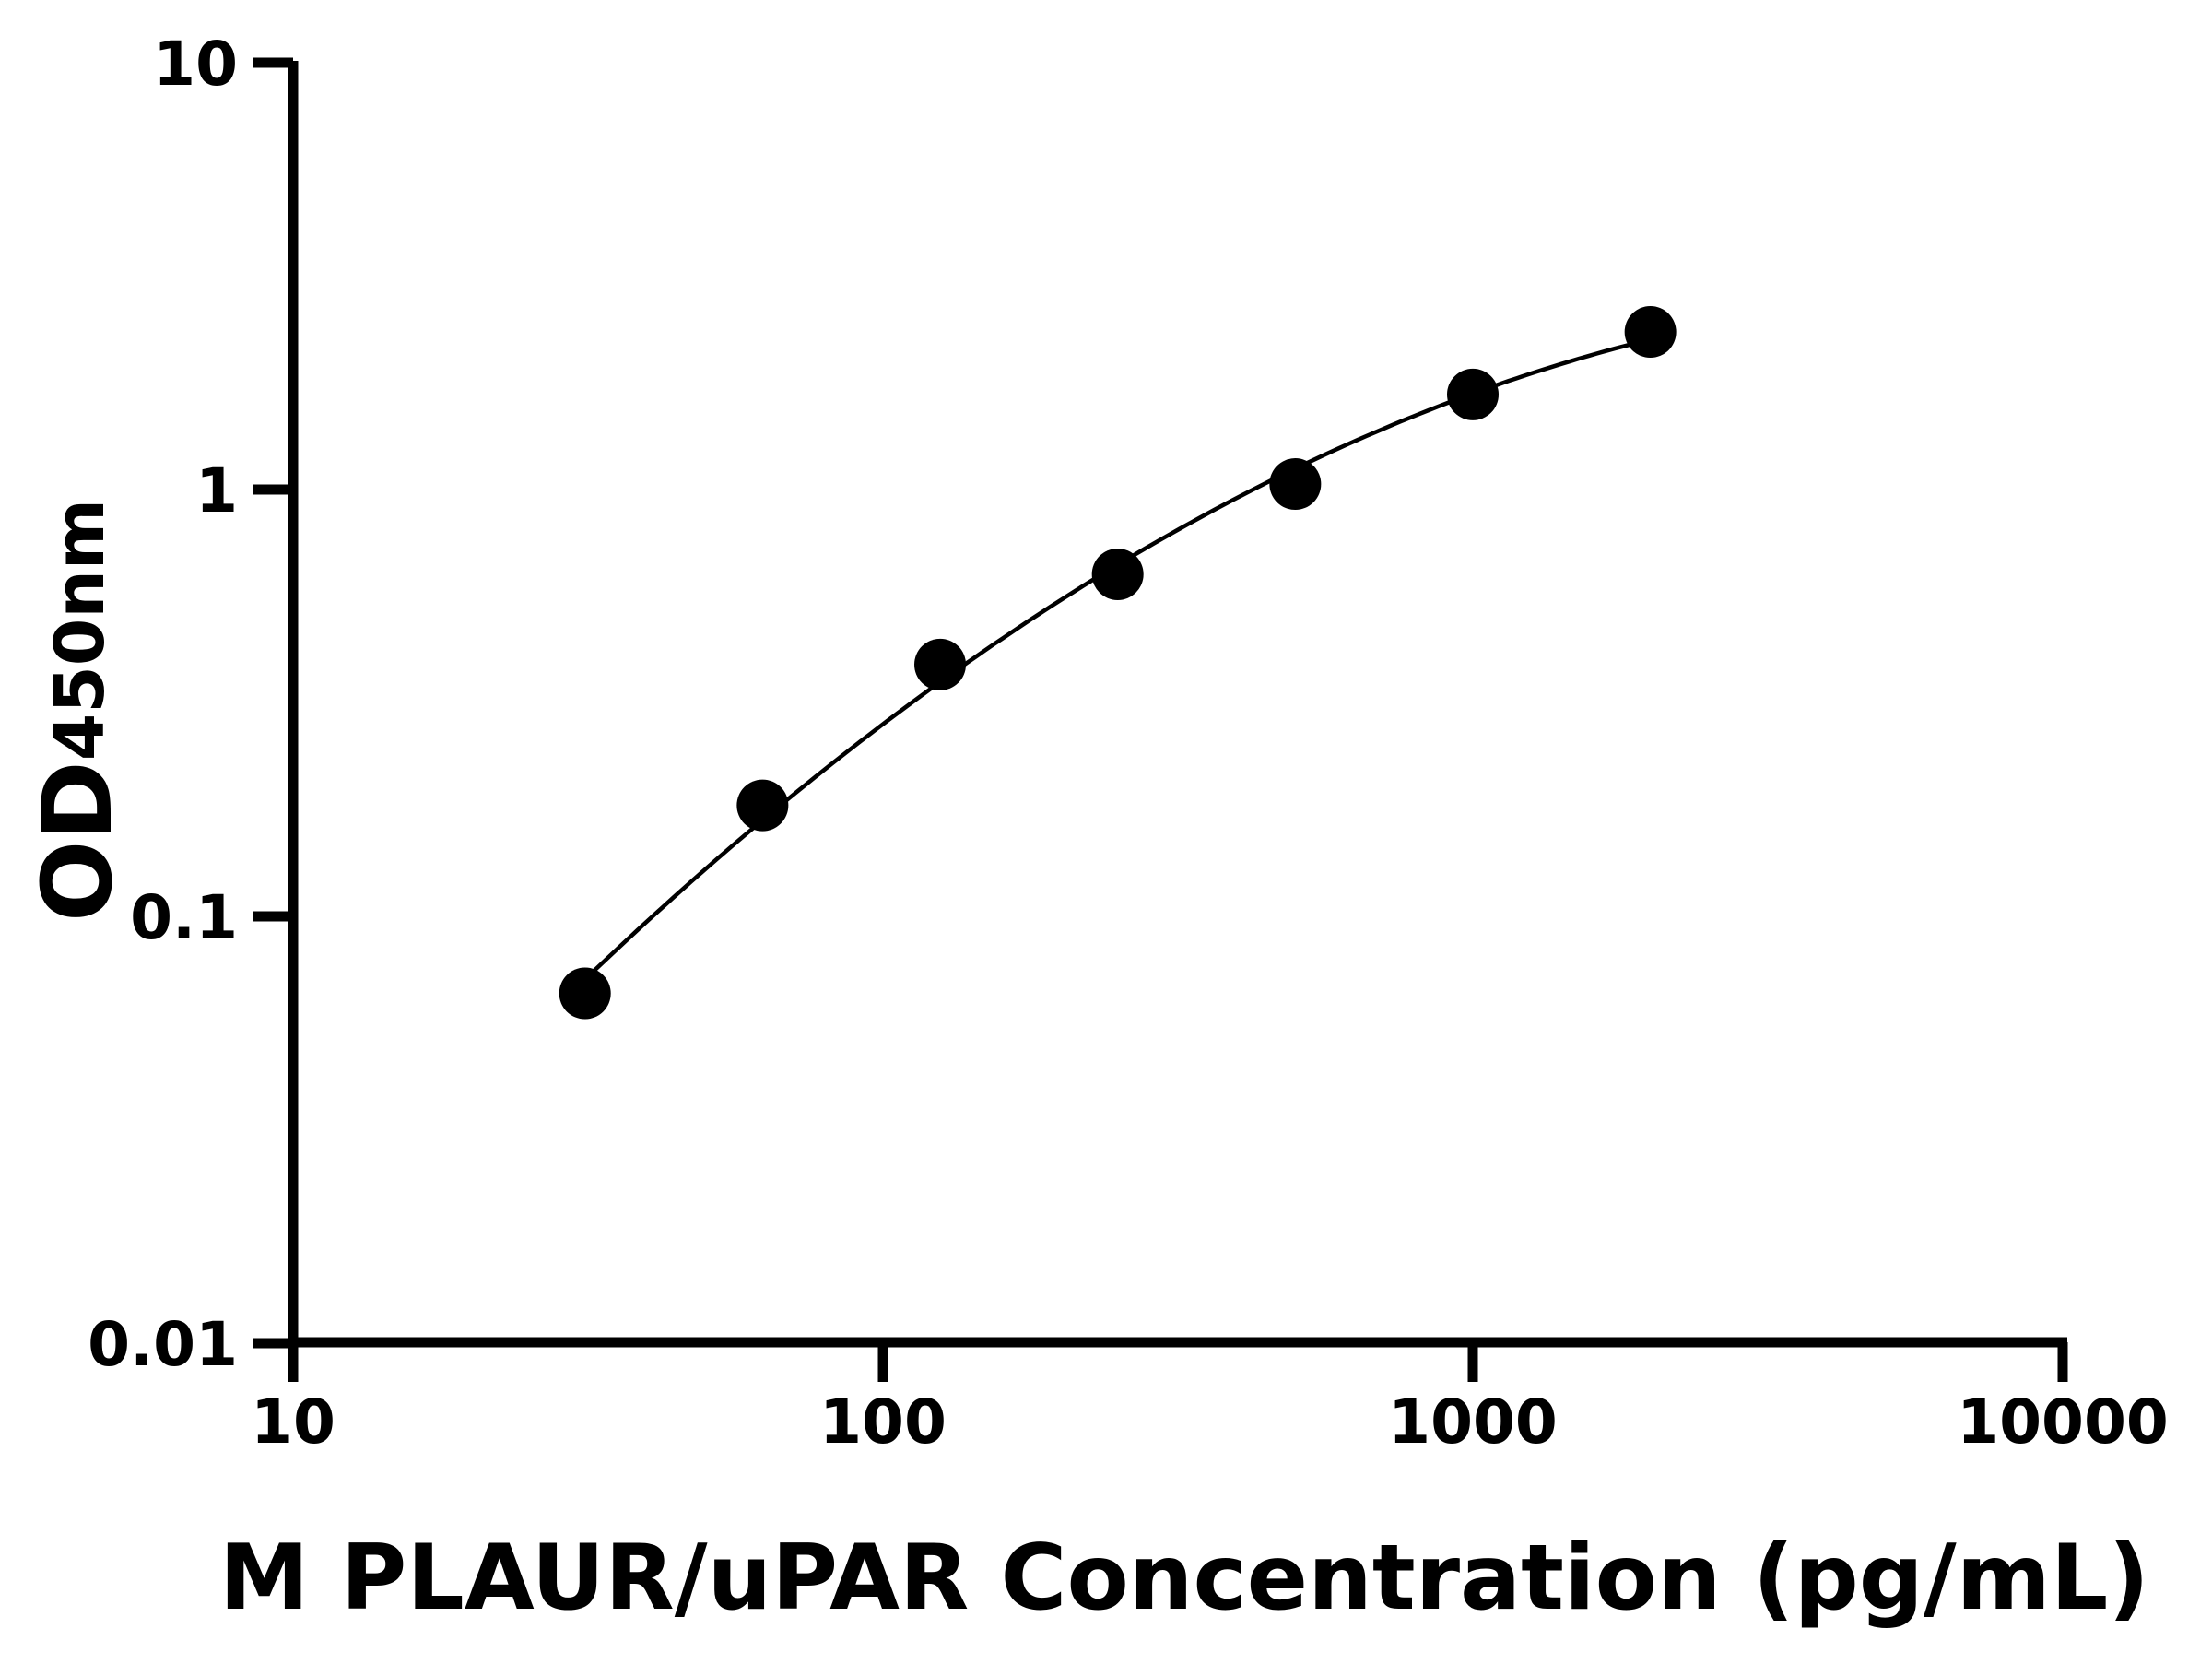 This screenshot has height=1664, width=2212. I want to click on x-tick-label: 10000, so click(2063, 1422).